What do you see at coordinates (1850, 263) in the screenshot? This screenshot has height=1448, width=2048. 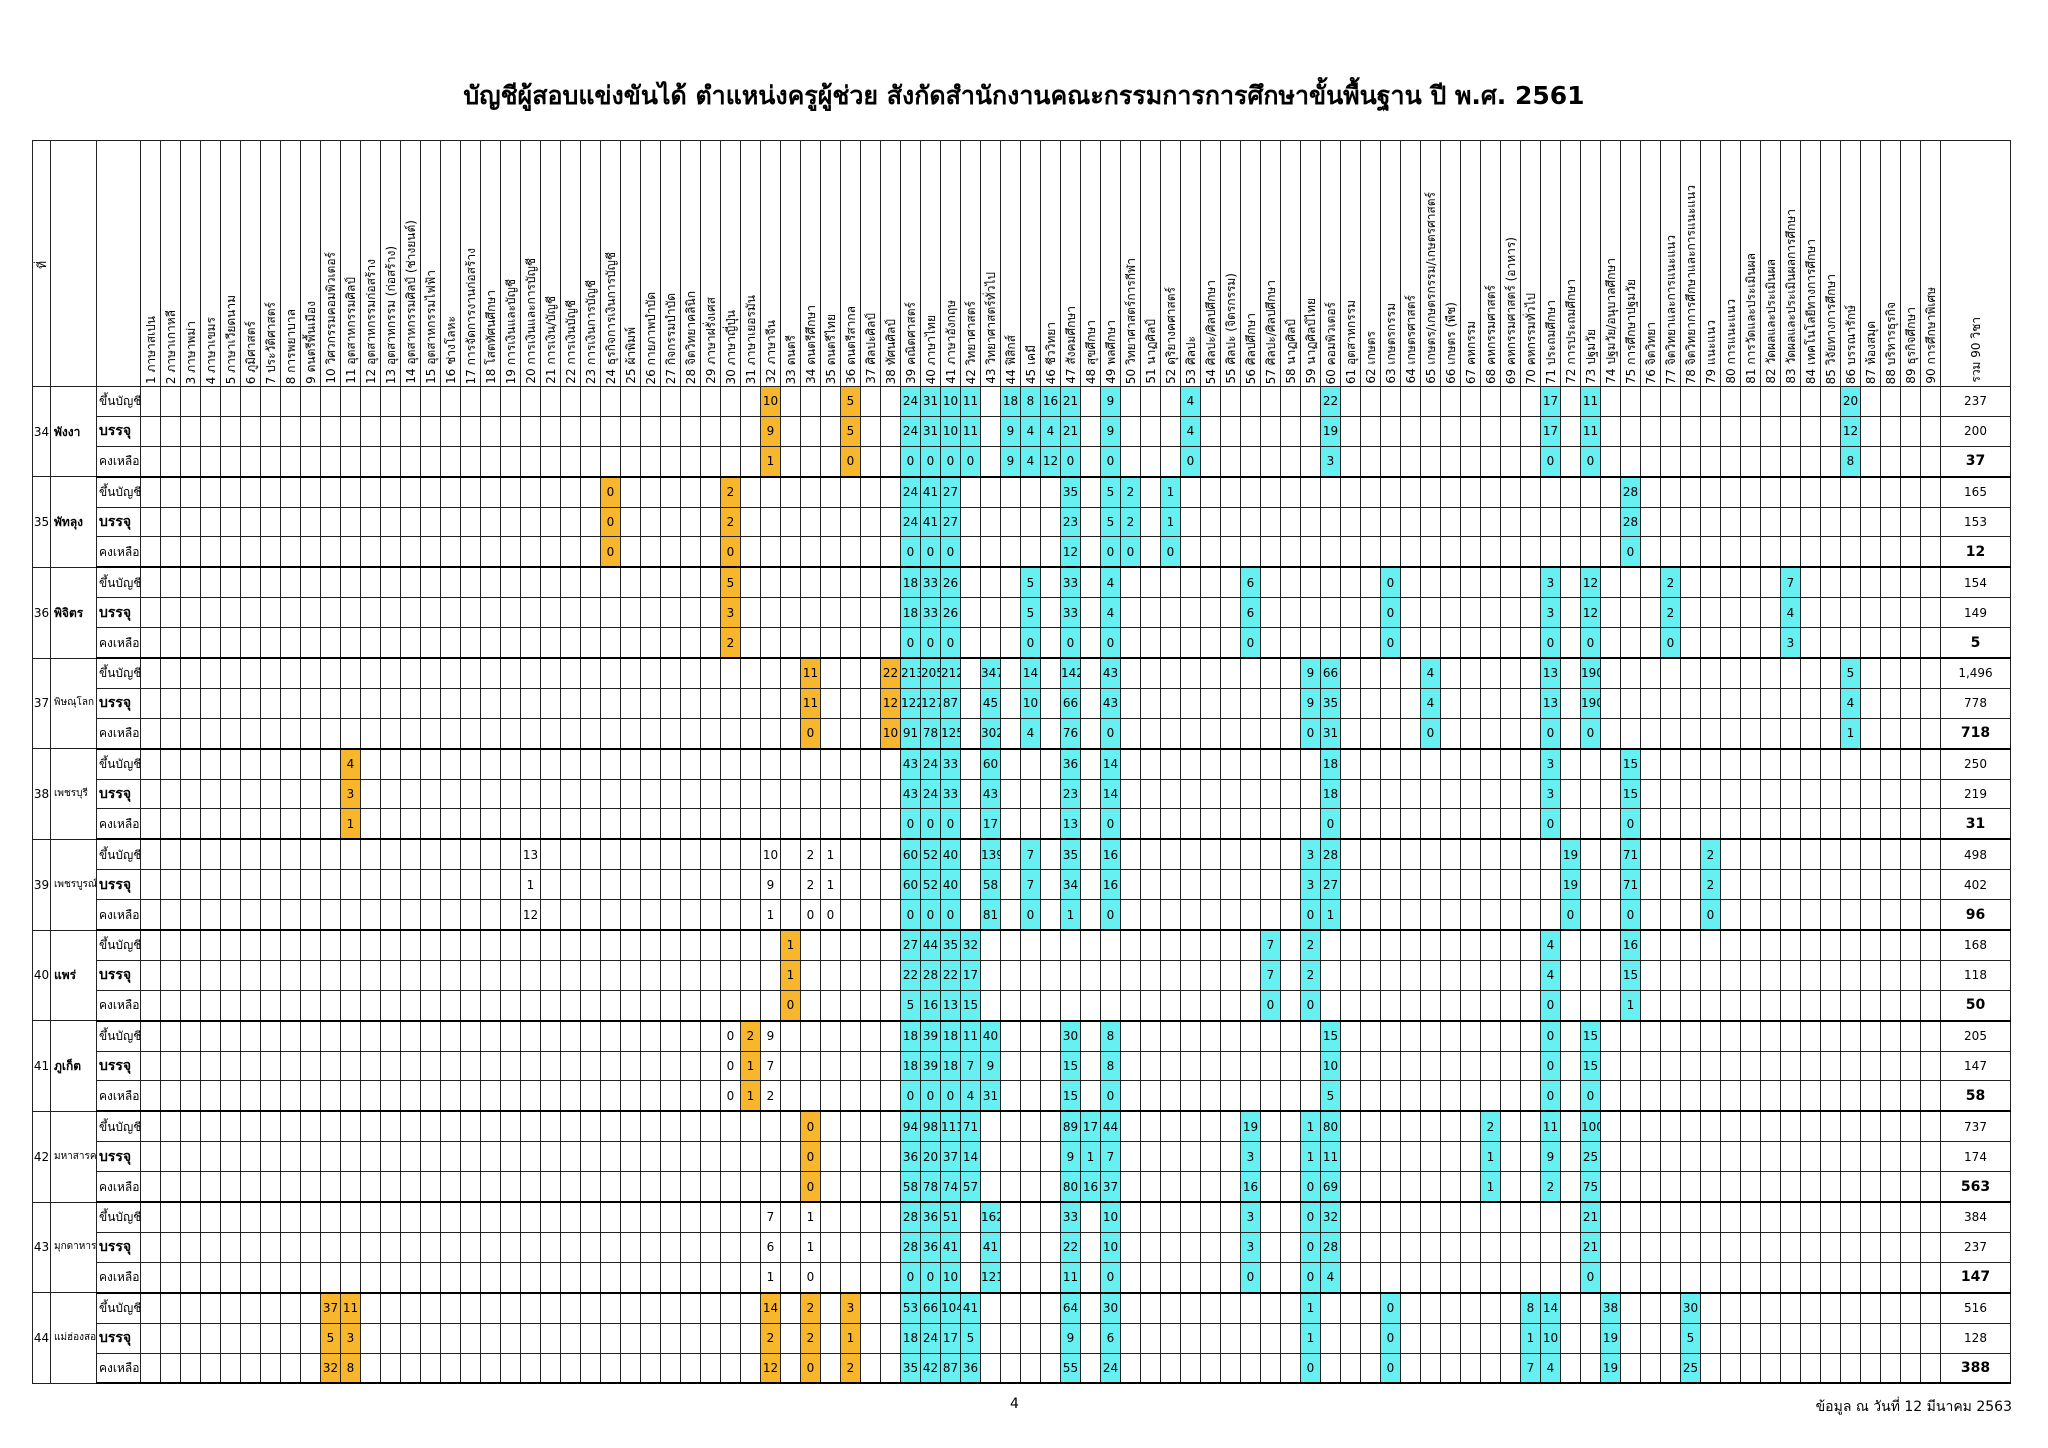 I see `subject-header: 86 บรรณารักษ์` at bounding box center [1850, 263].